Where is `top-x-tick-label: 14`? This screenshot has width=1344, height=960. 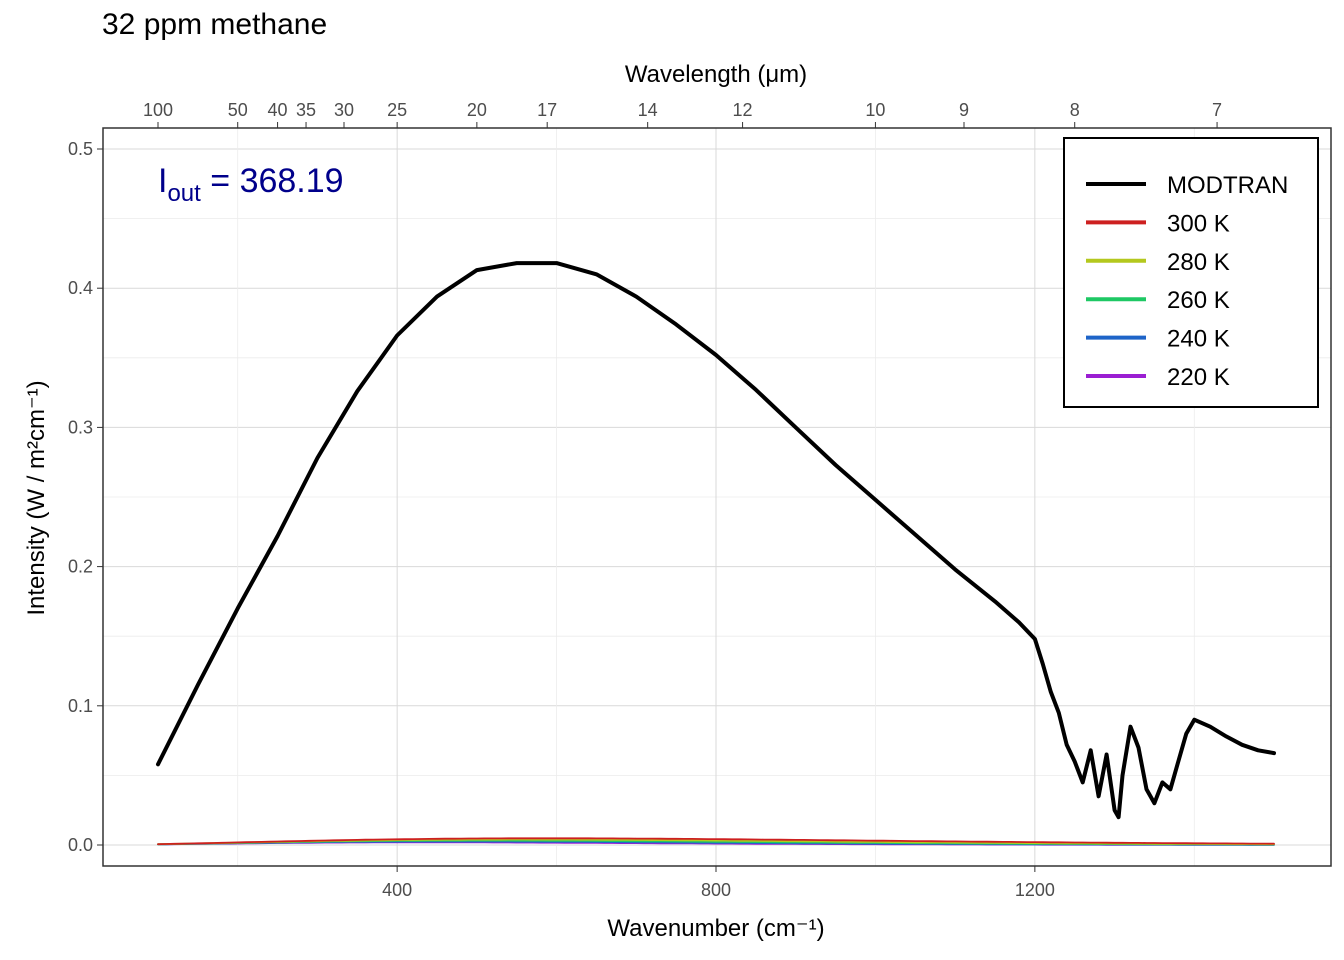 top-x-tick-label: 14 is located at coordinates (648, 110).